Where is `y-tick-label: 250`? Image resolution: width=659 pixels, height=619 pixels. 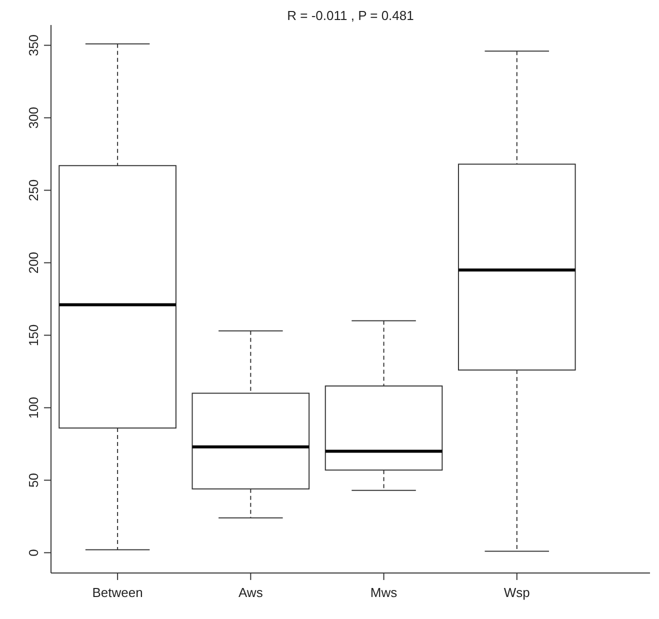
y-tick-label: 250 is located at coordinates (33, 190).